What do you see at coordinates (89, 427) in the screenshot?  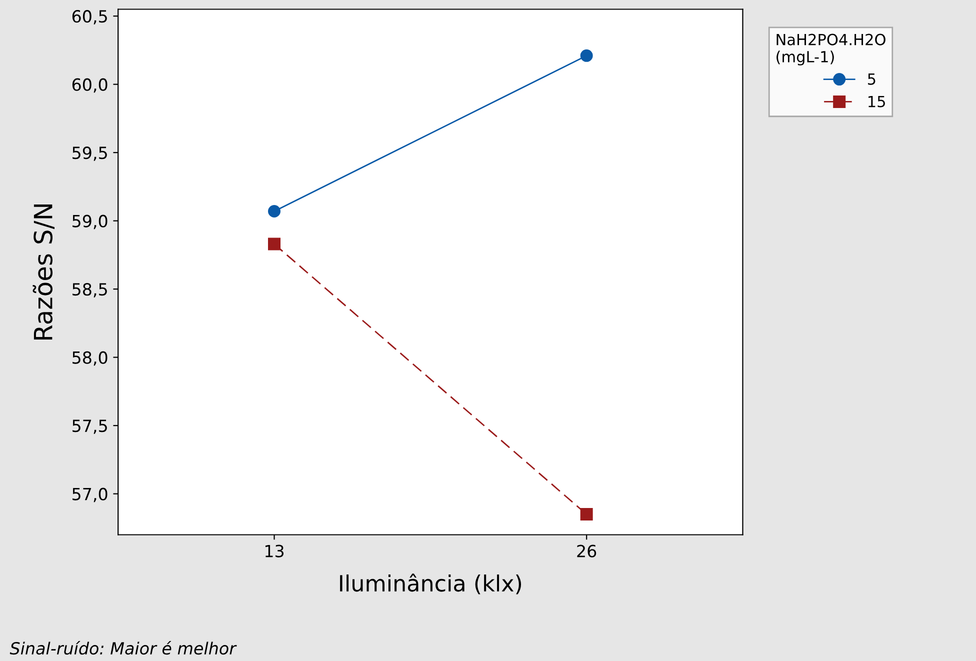 I see `y-tick-label: 57,5` at bounding box center [89, 427].